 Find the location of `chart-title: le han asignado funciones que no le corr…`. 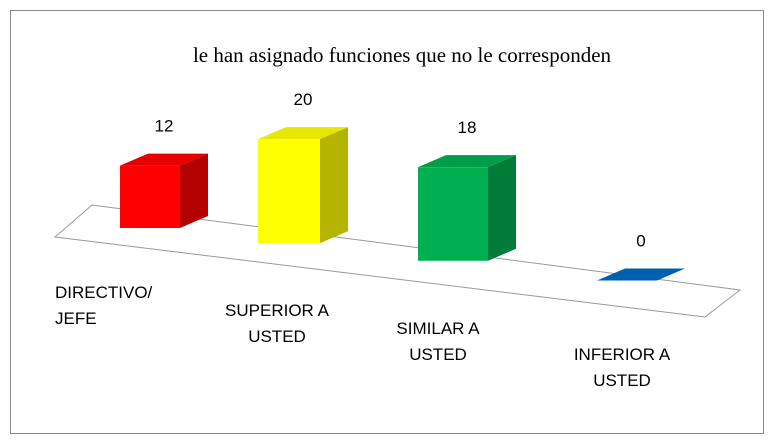

chart-title: le han asignado funciones que no le corr… is located at coordinates (402, 55).